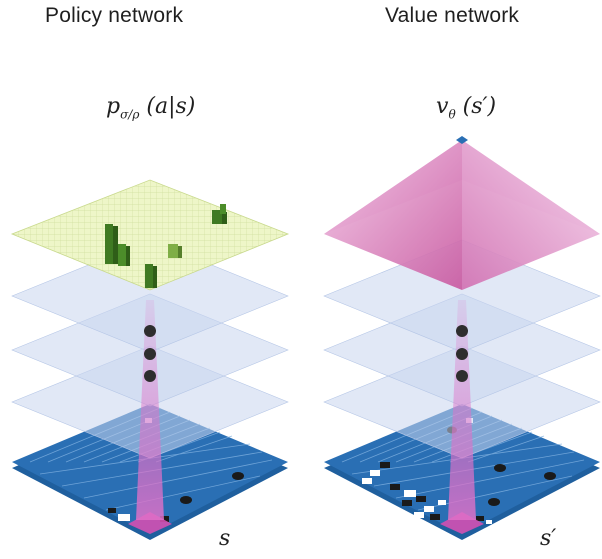  What do you see at coordinates (462, 213) in the screenshot?
I see `value-pyramid` at bounding box center [462, 213].